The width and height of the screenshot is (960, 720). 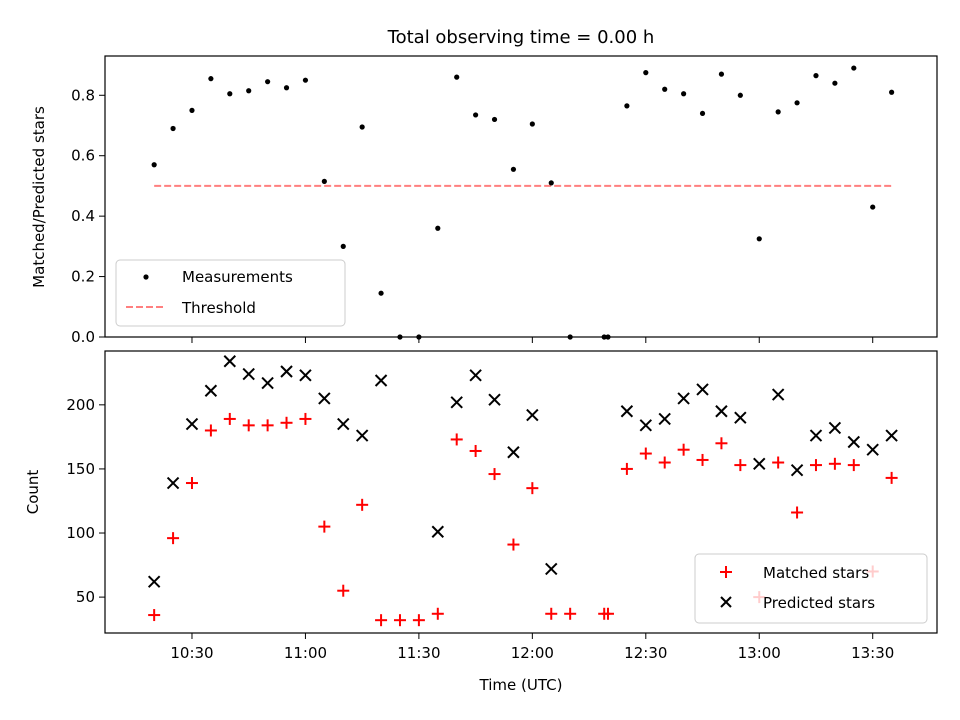 What do you see at coordinates (759, 653) in the screenshot?
I see `x-tick-label: 13:00` at bounding box center [759, 653].